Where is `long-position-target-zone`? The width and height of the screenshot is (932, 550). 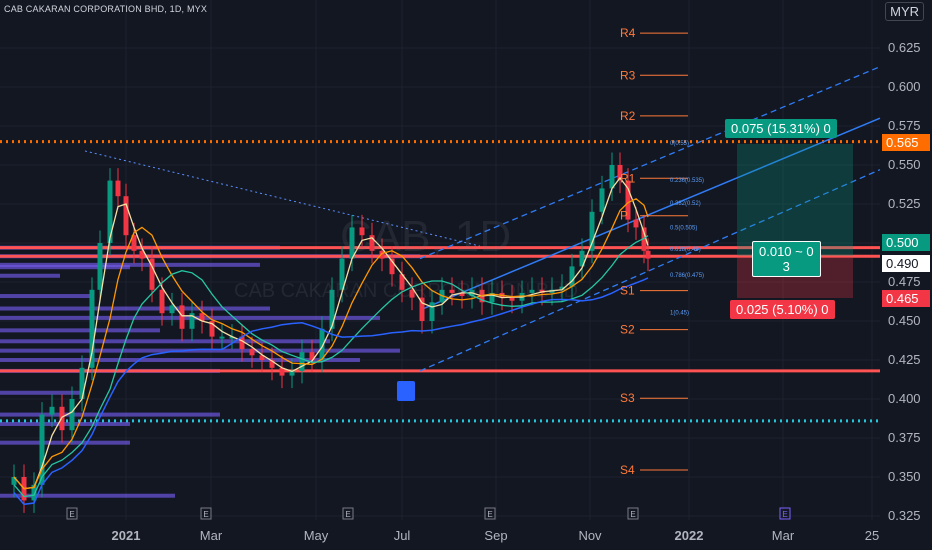
long-position-target-zone is located at coordinates (795, 200).